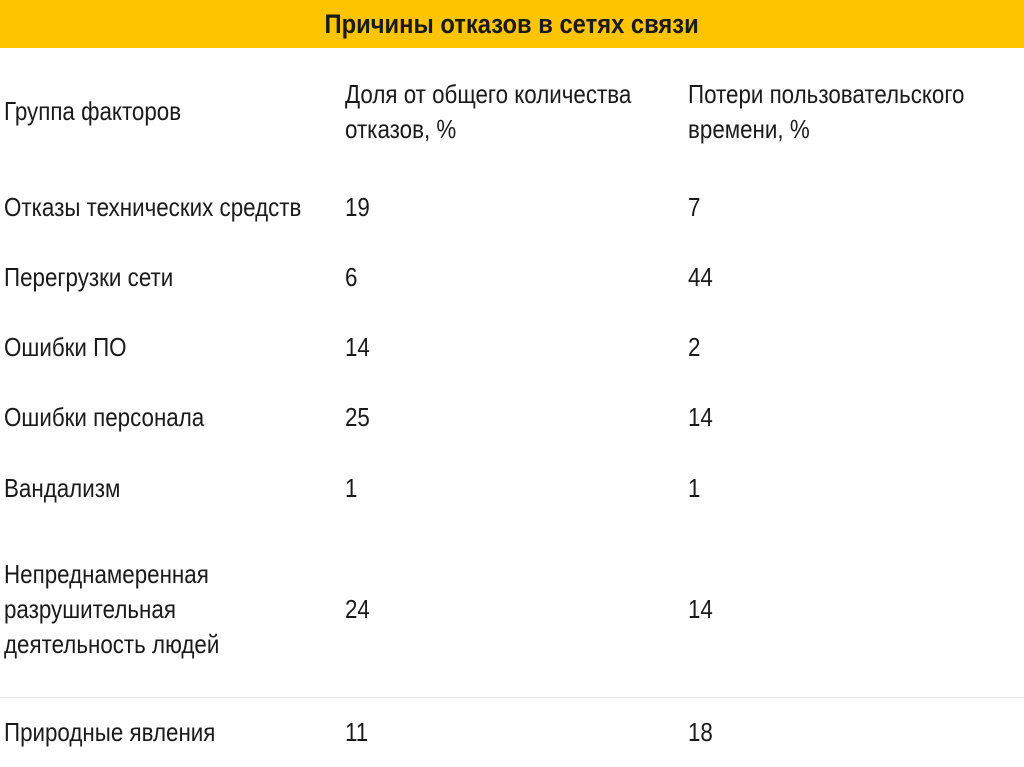 The width and height of the screenshot is (1024, 767). Describe the element at coordinates (90, 609) in the screenshot. I see `table-row-group-line2: разрушительная` at that location.